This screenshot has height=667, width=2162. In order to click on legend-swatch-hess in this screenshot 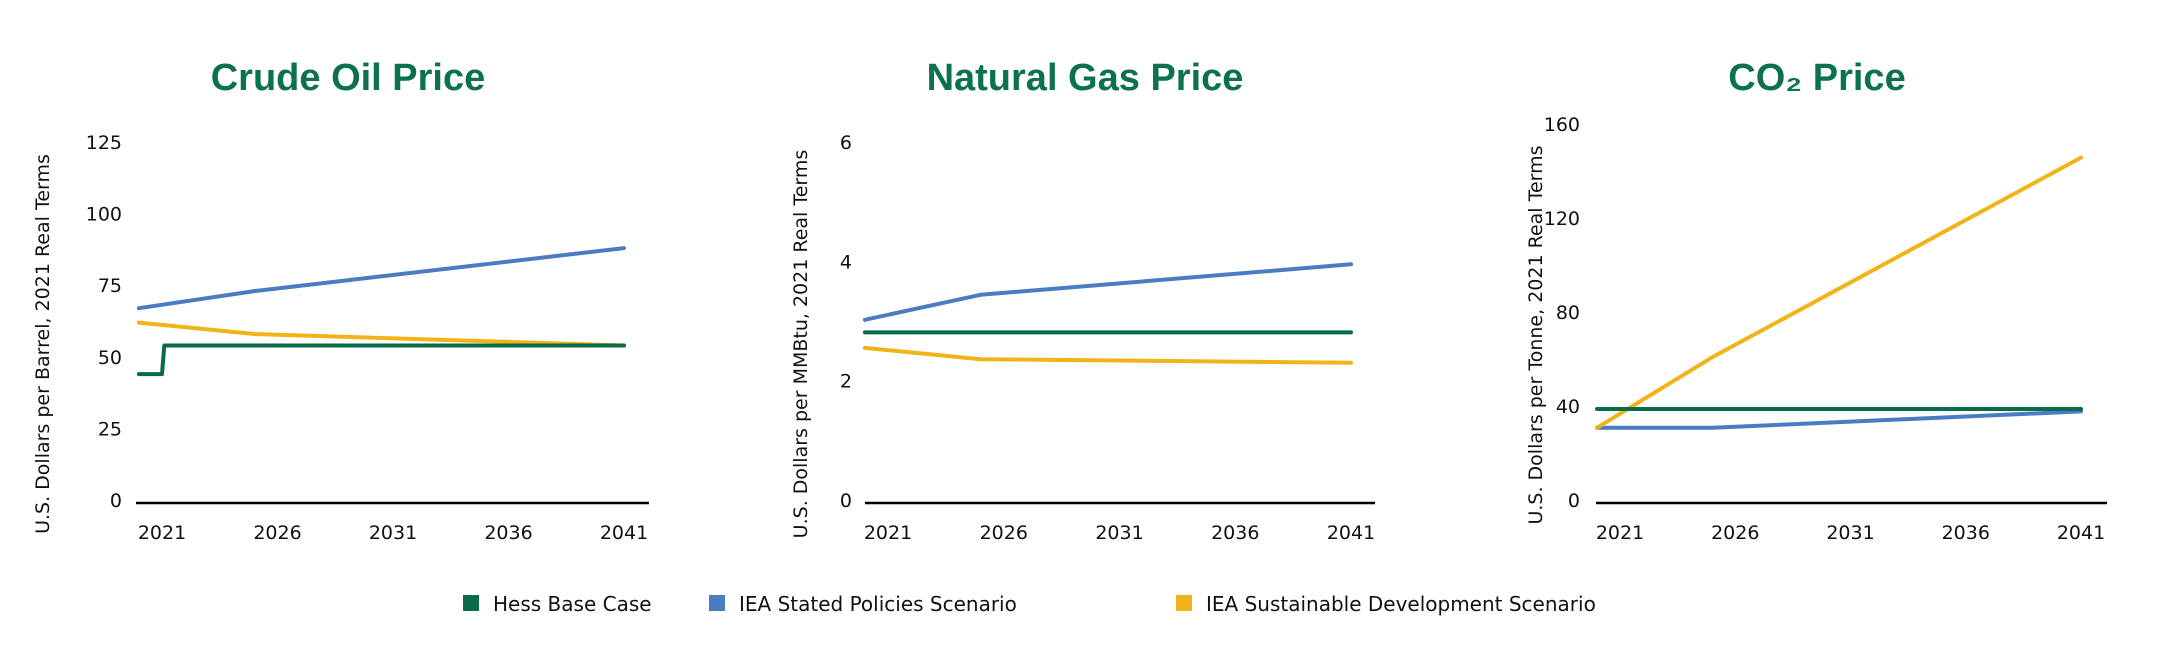, I will do `click(471, 603)`.